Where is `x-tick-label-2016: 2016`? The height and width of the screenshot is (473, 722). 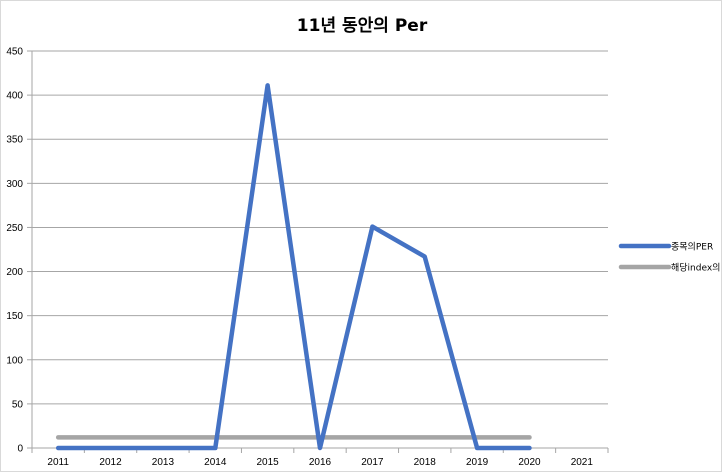
x-tick-label-2016: 2016 is located at coordinates (320, 462).